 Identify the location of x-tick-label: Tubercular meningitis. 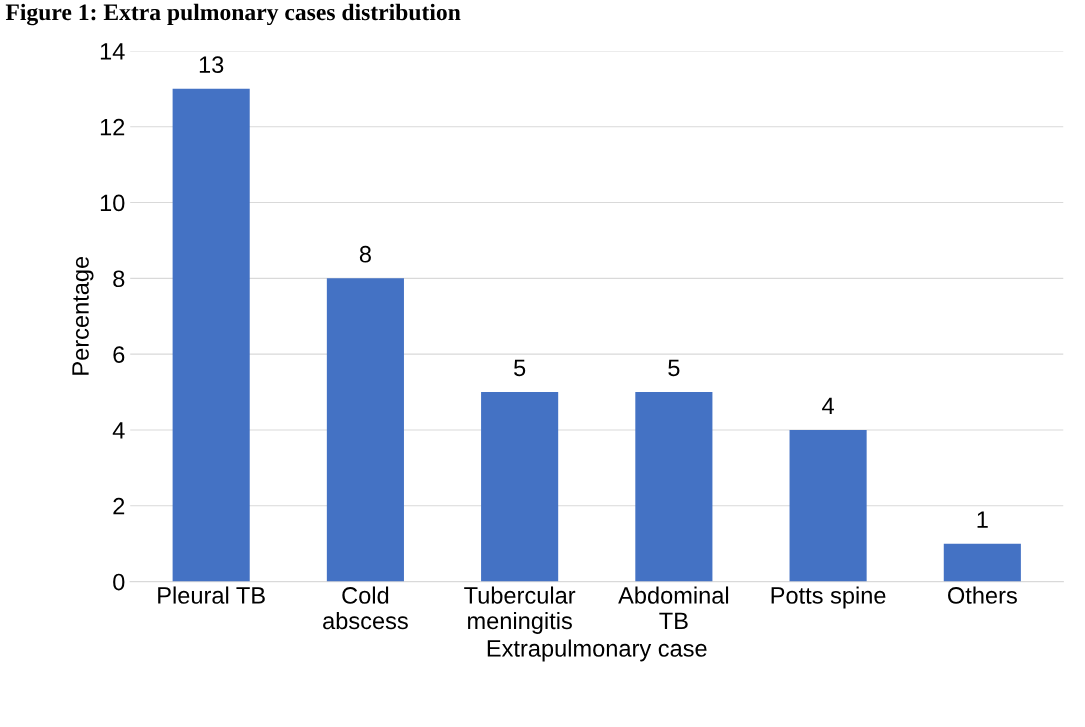
(520, 610).